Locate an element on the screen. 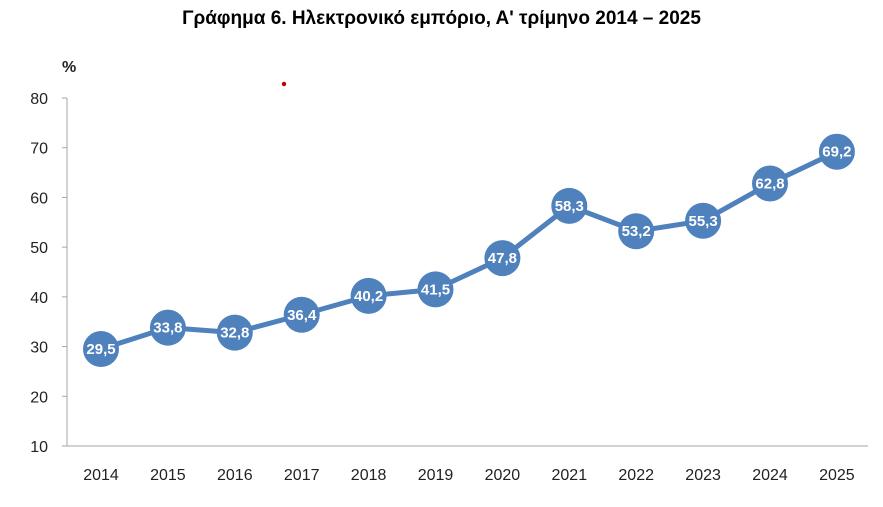  x-tick-label: 2022 is located at coordinates (636, 475).